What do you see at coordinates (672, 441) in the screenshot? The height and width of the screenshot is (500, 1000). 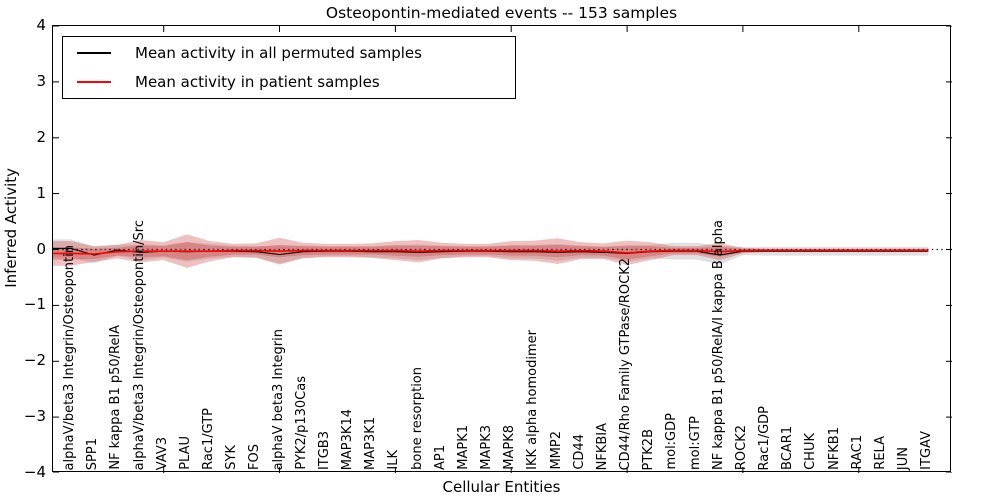 I see `x-tick-label: mol:GDP` at bounding box center [672, 441].